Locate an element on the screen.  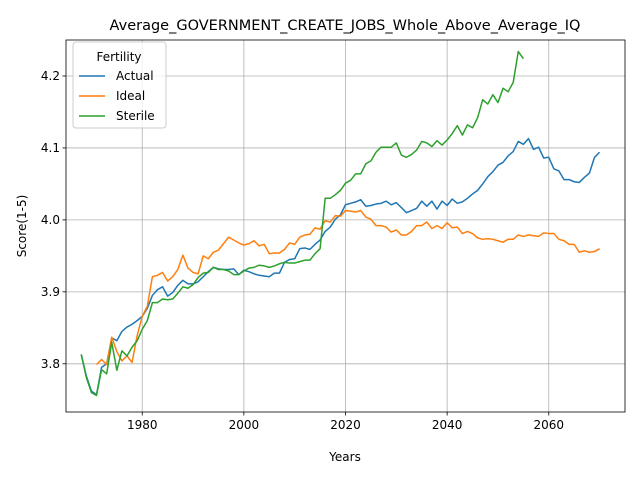
x-tick-label: 2000 is located at coordinates (244, 425).